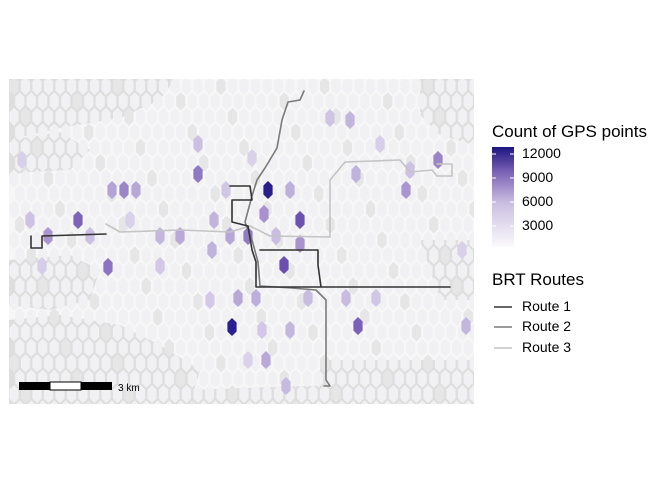 The image size is (672, 480). I want to click on colorbar-label-6000: 6000, so click(538, 201).